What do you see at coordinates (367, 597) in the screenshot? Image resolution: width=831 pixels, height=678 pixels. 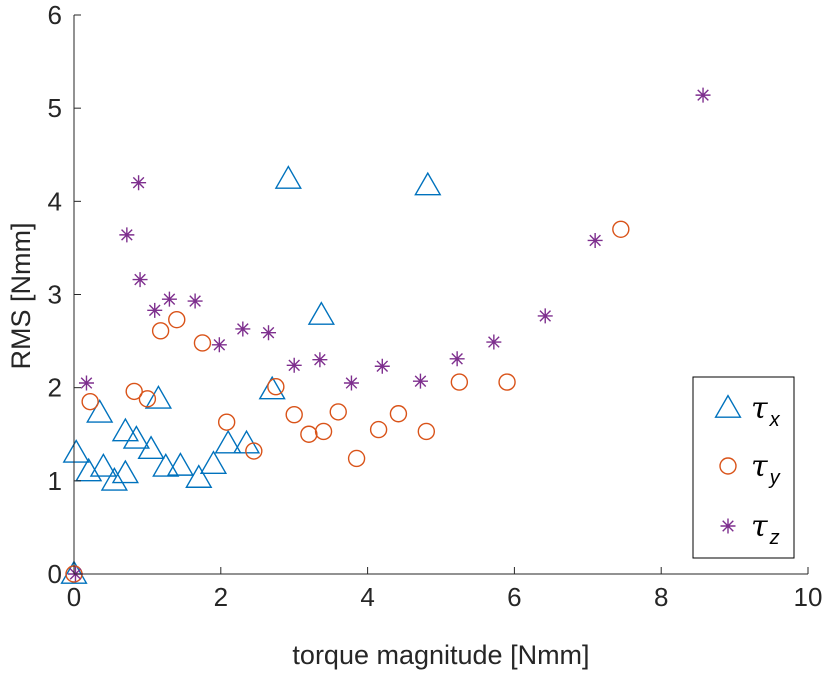 I see `x-tick-label: 4` at bounding box center [367, 597].